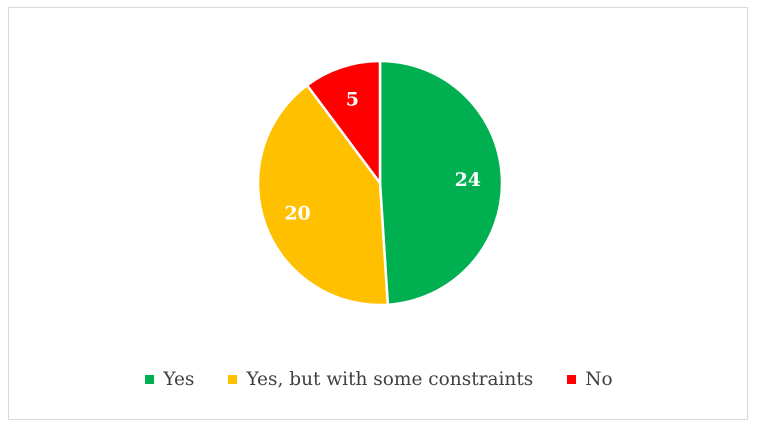 Image resolution: width=758 pixels, height=428 pixels. Describe the element at coordinates (150, 379) in the screenshot. I see `legend-swatch-yes` at that location.